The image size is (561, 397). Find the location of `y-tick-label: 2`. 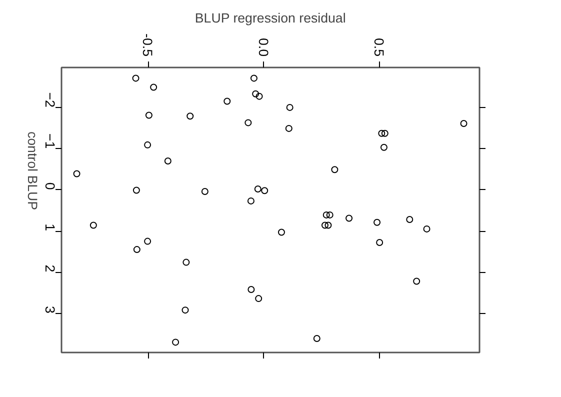

y-tick-label: 2 is located at coordinates (50, 268).